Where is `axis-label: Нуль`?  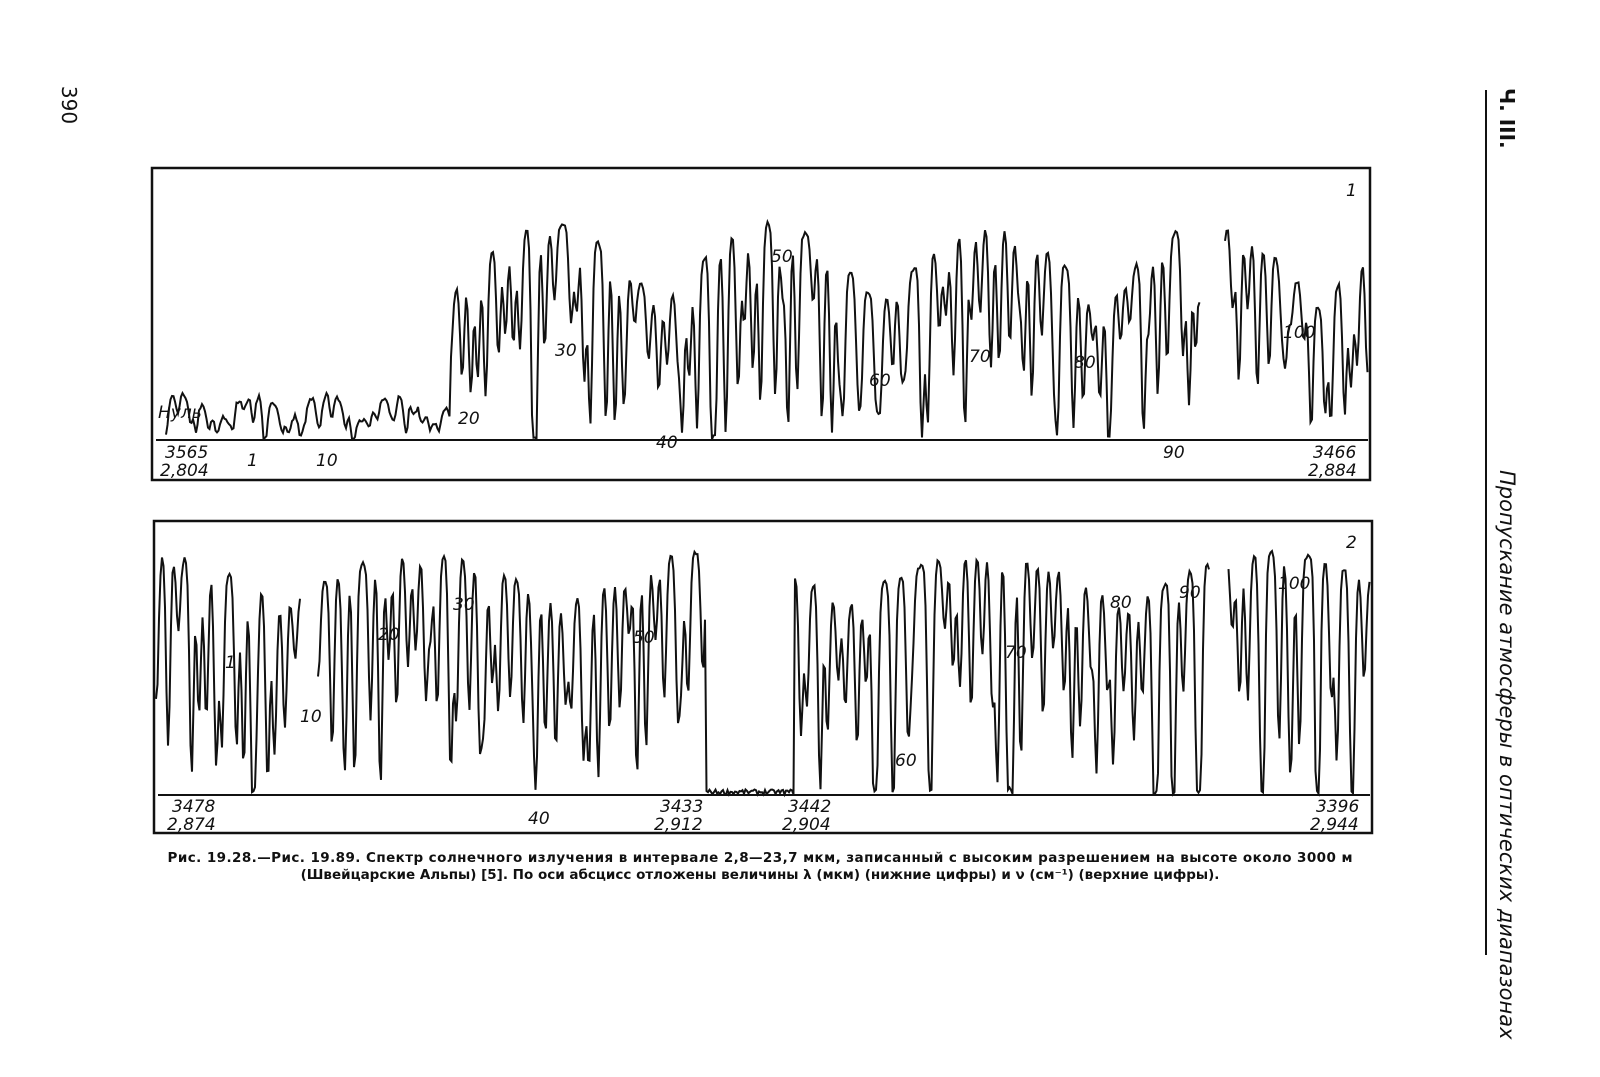
axis-label: Нуль is located at coordinates (180, 413).